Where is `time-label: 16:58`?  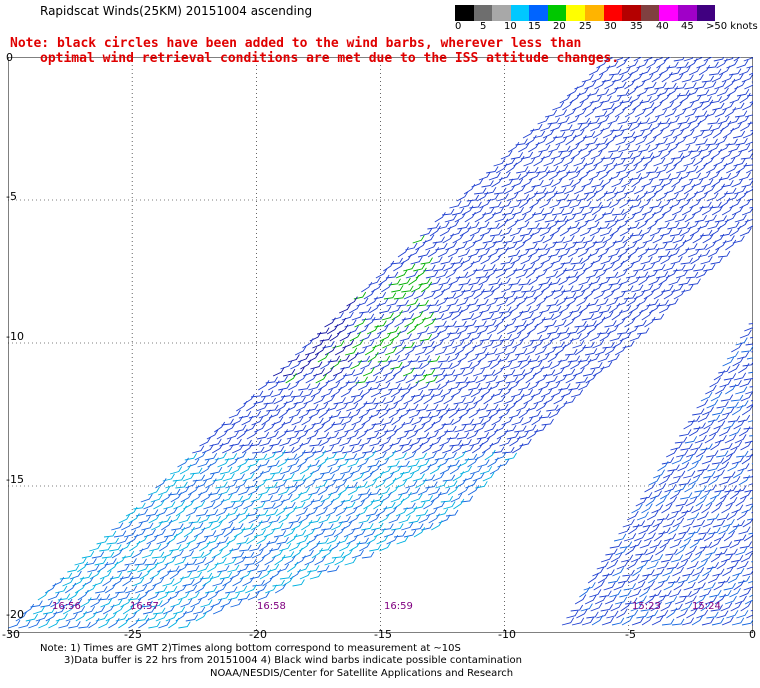 time-label: 16:58 is located at coordinates (271, 606).